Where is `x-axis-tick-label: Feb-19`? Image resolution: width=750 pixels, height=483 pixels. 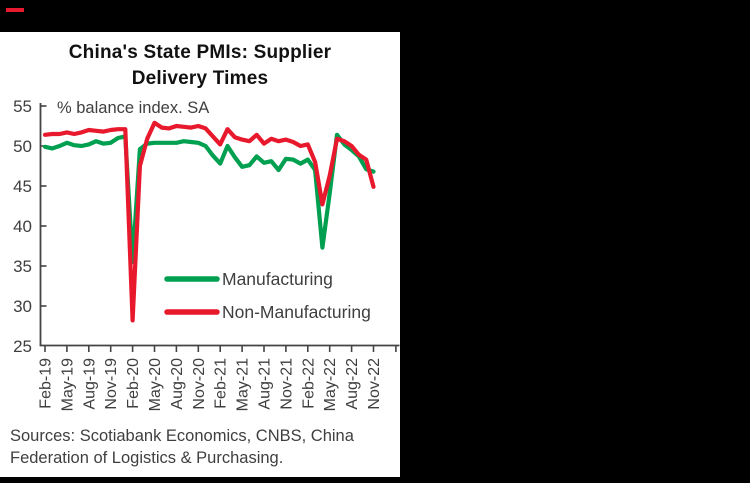
x-axis-tick-label: Feb-19 is located at coordinates (46, 383).